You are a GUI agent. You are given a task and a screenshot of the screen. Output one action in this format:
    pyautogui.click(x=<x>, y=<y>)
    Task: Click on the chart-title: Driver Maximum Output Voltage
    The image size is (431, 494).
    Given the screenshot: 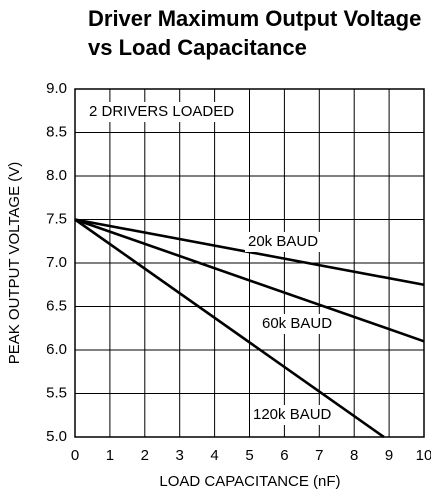 What is the action you would take?
    pyautogui.click(x=254, y=18)
    